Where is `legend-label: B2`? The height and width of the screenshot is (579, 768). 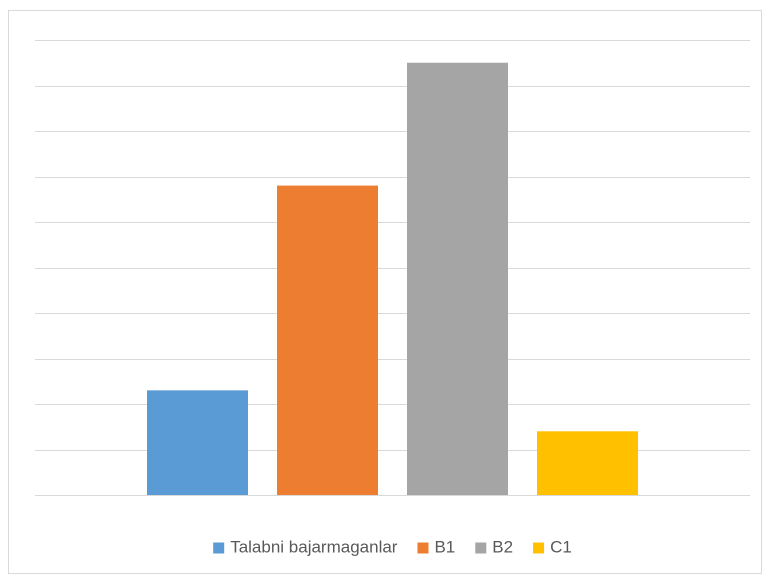 legend-label: B2 is located at coordinates (502, 546).